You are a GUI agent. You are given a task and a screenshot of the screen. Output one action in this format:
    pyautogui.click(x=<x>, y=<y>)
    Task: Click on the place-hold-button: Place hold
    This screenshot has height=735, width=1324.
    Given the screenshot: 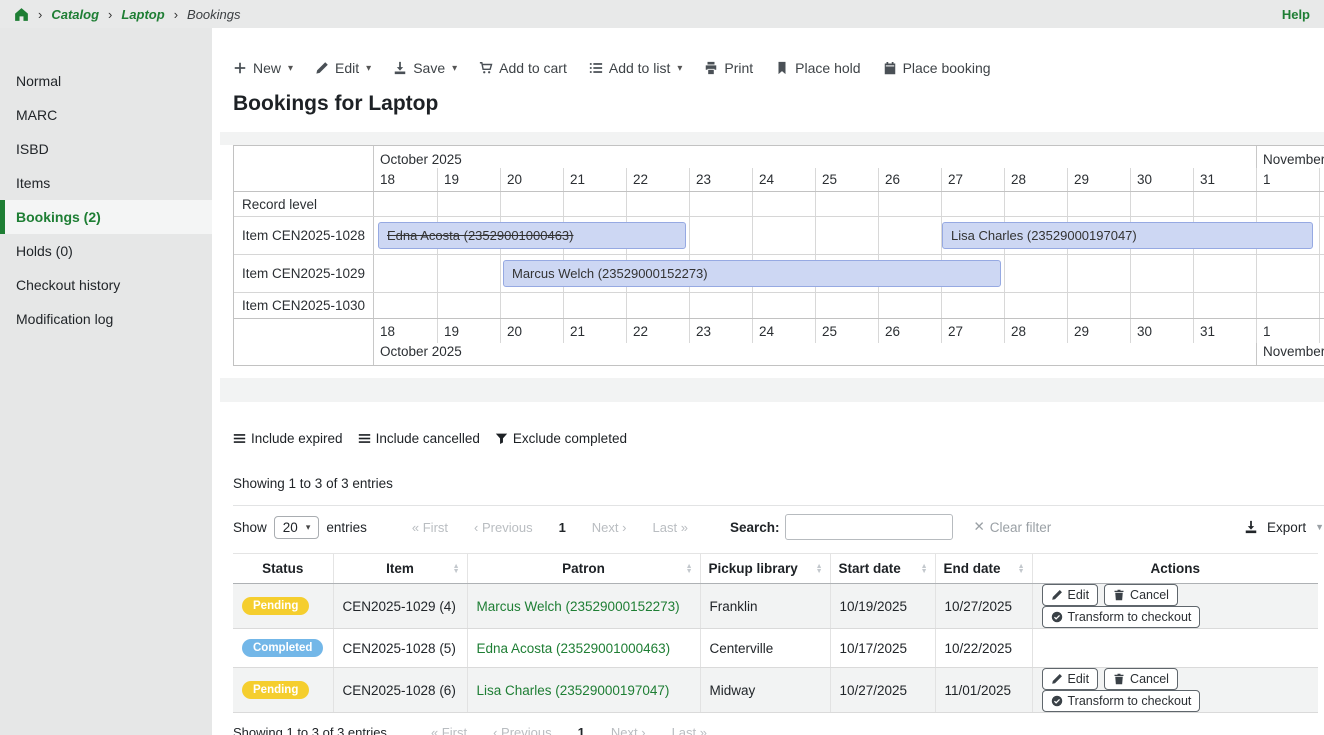 What is the action you would take?
    pyautogui.click(x=818, y=68)
    